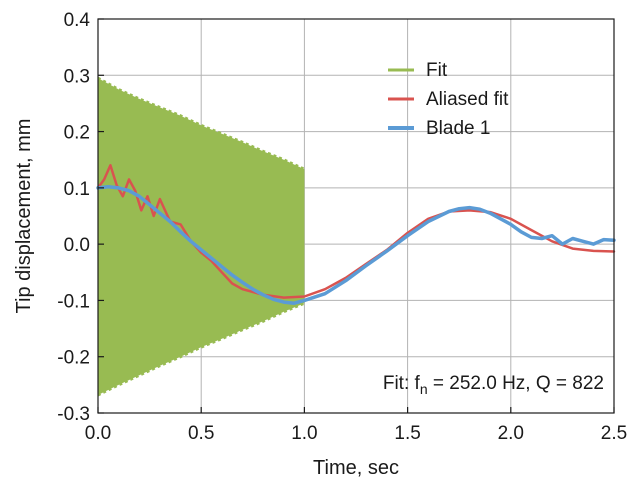 Image resolution: width=634 pixels, height=482 pixels. Describe the element at coordinates (73, 358) in the screenshot. I see `y-tick-label: -0.2` at that location.